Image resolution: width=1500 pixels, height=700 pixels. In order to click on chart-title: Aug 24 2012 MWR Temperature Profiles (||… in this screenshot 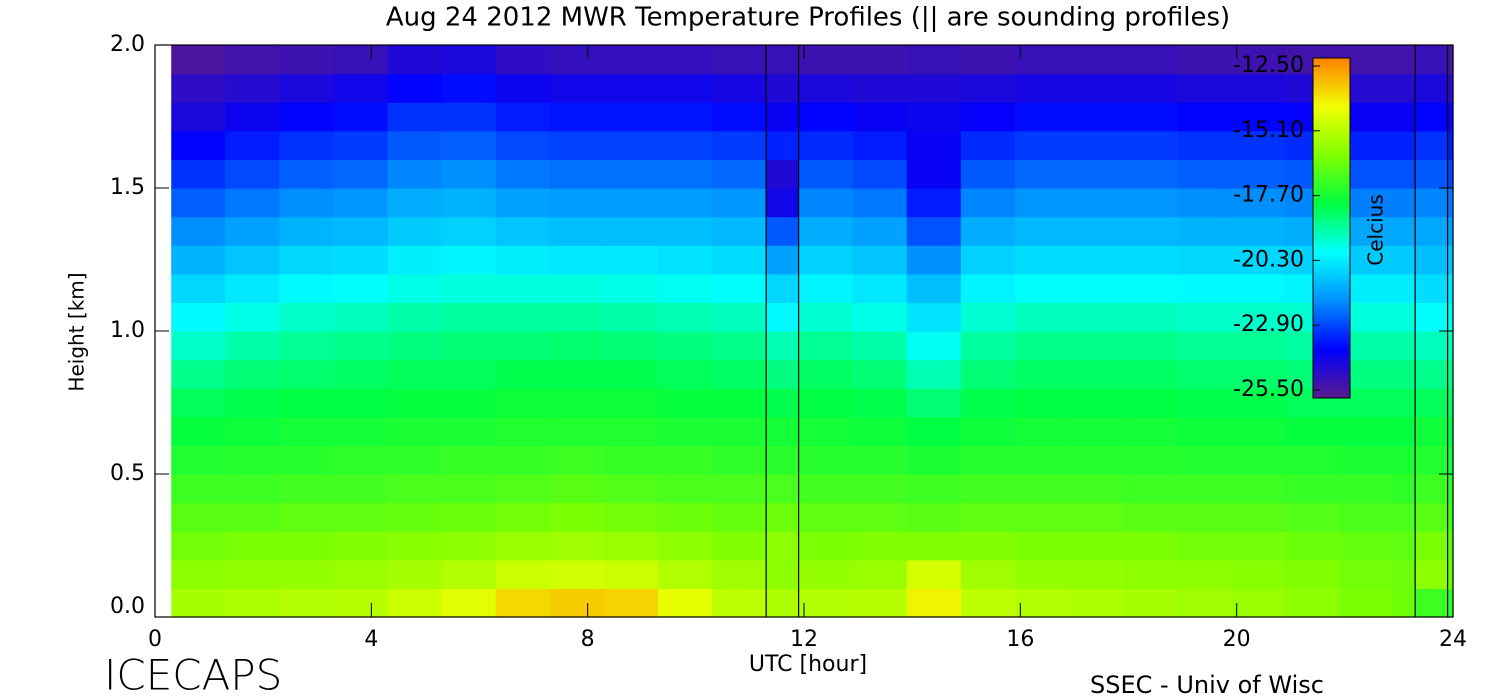, I will do `click(808, 18)`.